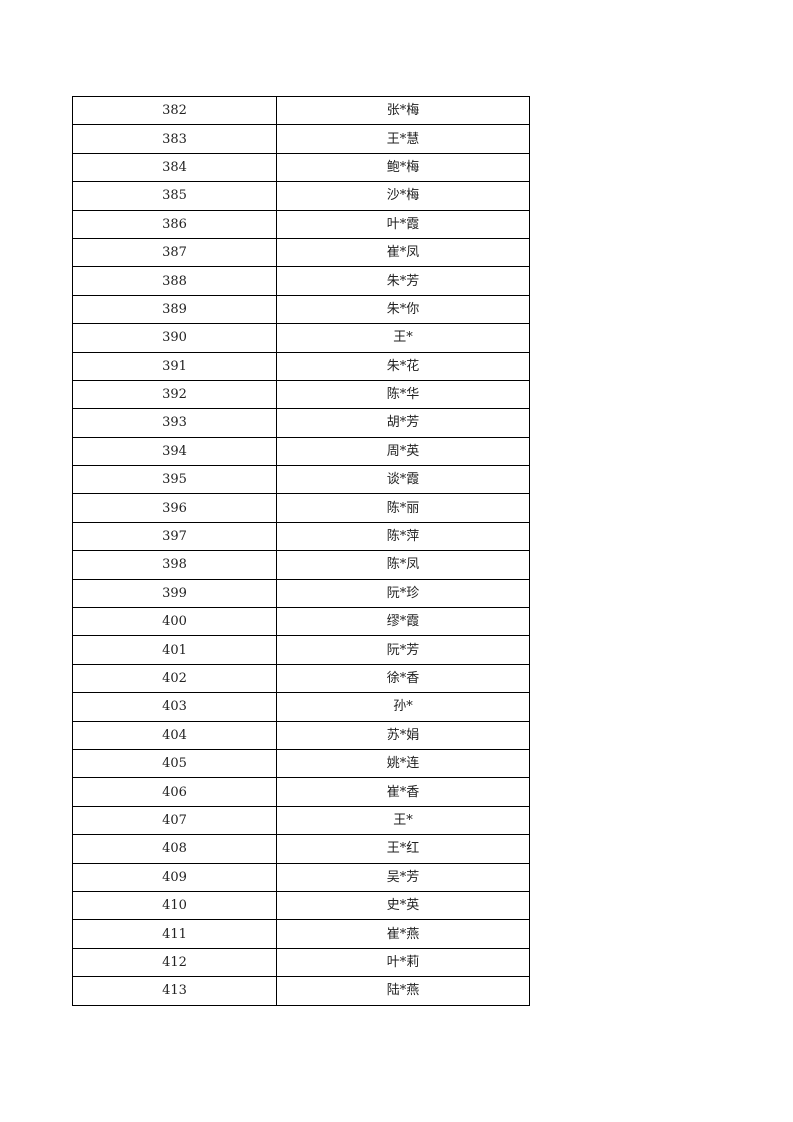 The image size is (793, 1122). Describe the element at coordinates (174, 480) in the screenshot. I see `row-number-cell: 395` at that location.